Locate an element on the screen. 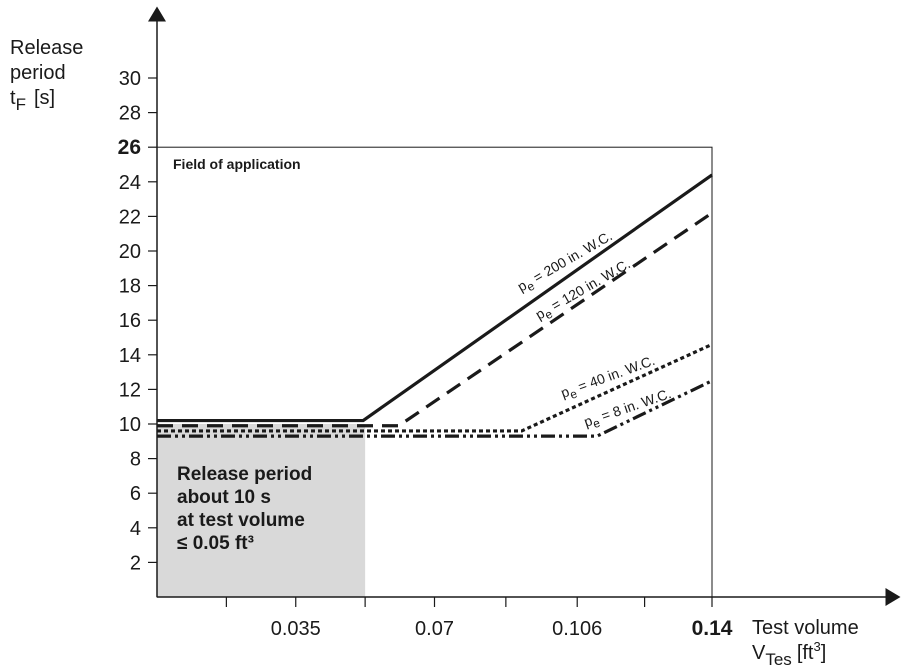  x-axis-ticks: 0.035 0.07 0.106 0.14 is located at coordinates (479, 618).